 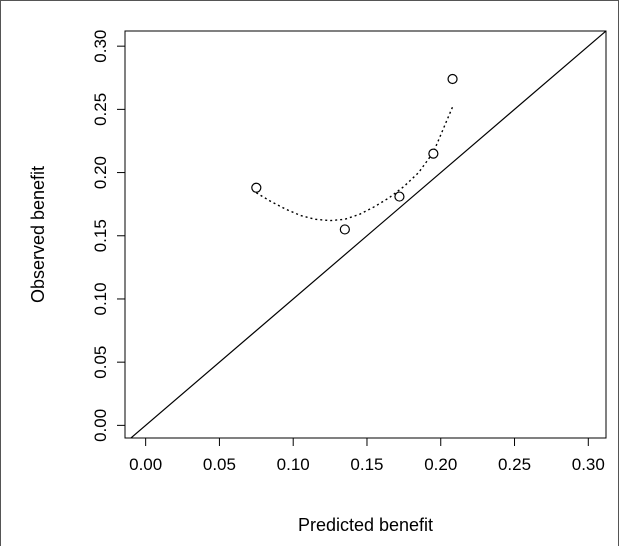 I want to click on x-tick-label: 0.10, so click(x=293, y=464).